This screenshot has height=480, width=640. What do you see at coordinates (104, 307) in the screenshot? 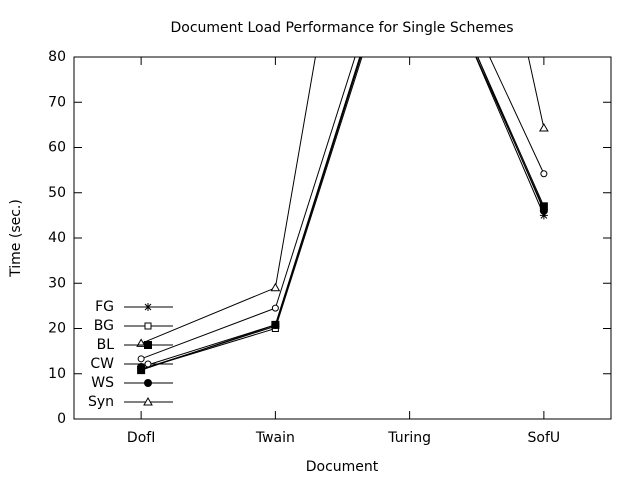
I see `legend-label: FG` at bounding box center [104, 307].